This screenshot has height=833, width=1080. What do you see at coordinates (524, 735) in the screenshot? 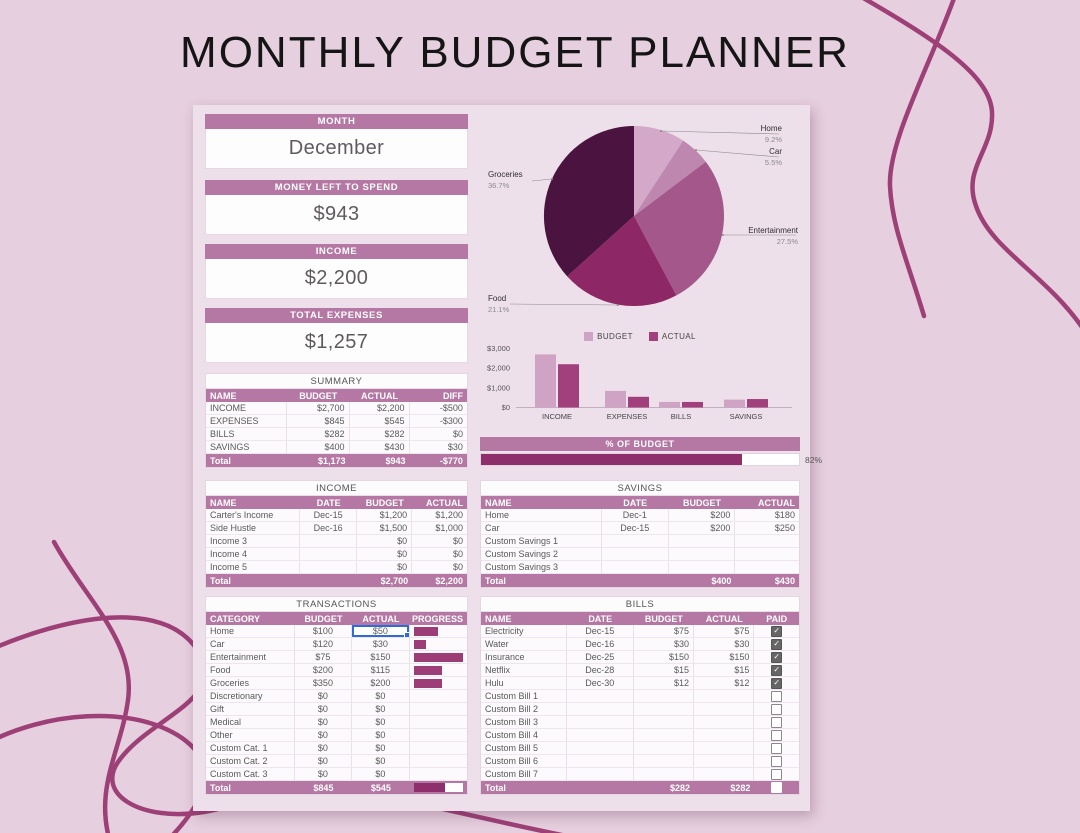
I see `cell: Custom Bill 4` at bounding box center [524, 735].